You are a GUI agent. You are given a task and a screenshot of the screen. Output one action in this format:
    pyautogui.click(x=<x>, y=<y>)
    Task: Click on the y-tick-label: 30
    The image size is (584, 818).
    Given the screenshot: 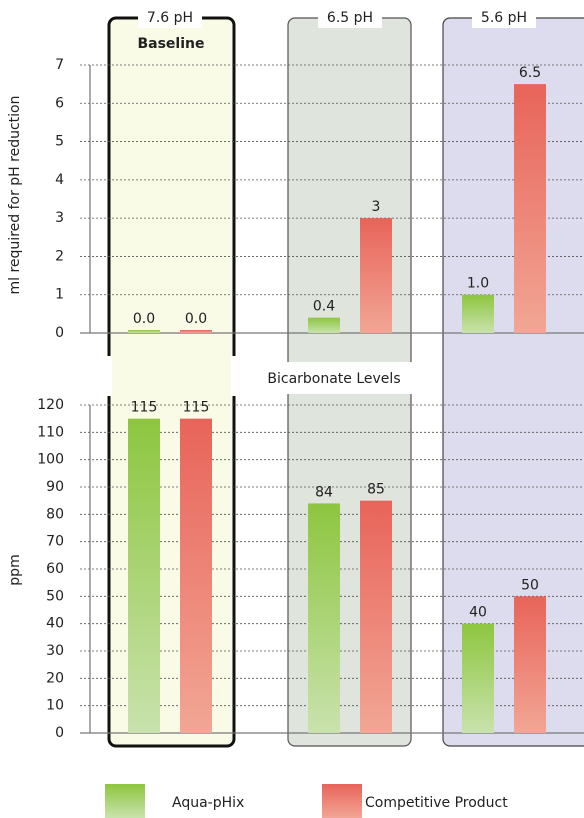 What is the action you would take?
    pyautogui.click(x=55, y=651)
    